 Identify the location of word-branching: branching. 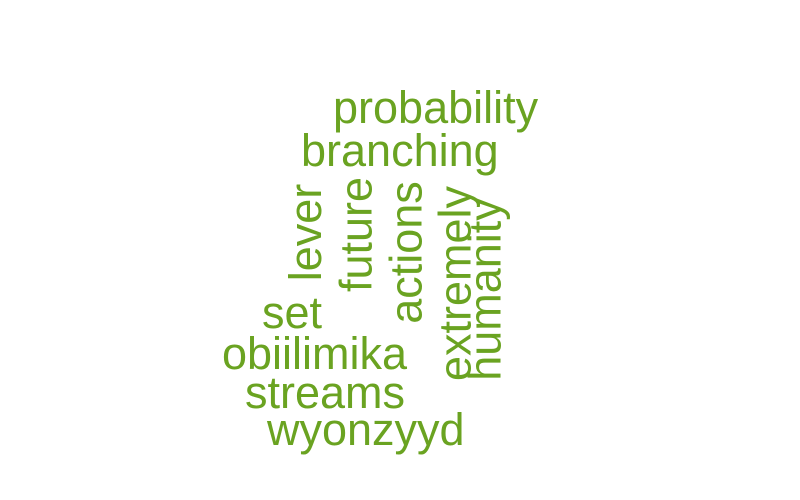
(400, 150).